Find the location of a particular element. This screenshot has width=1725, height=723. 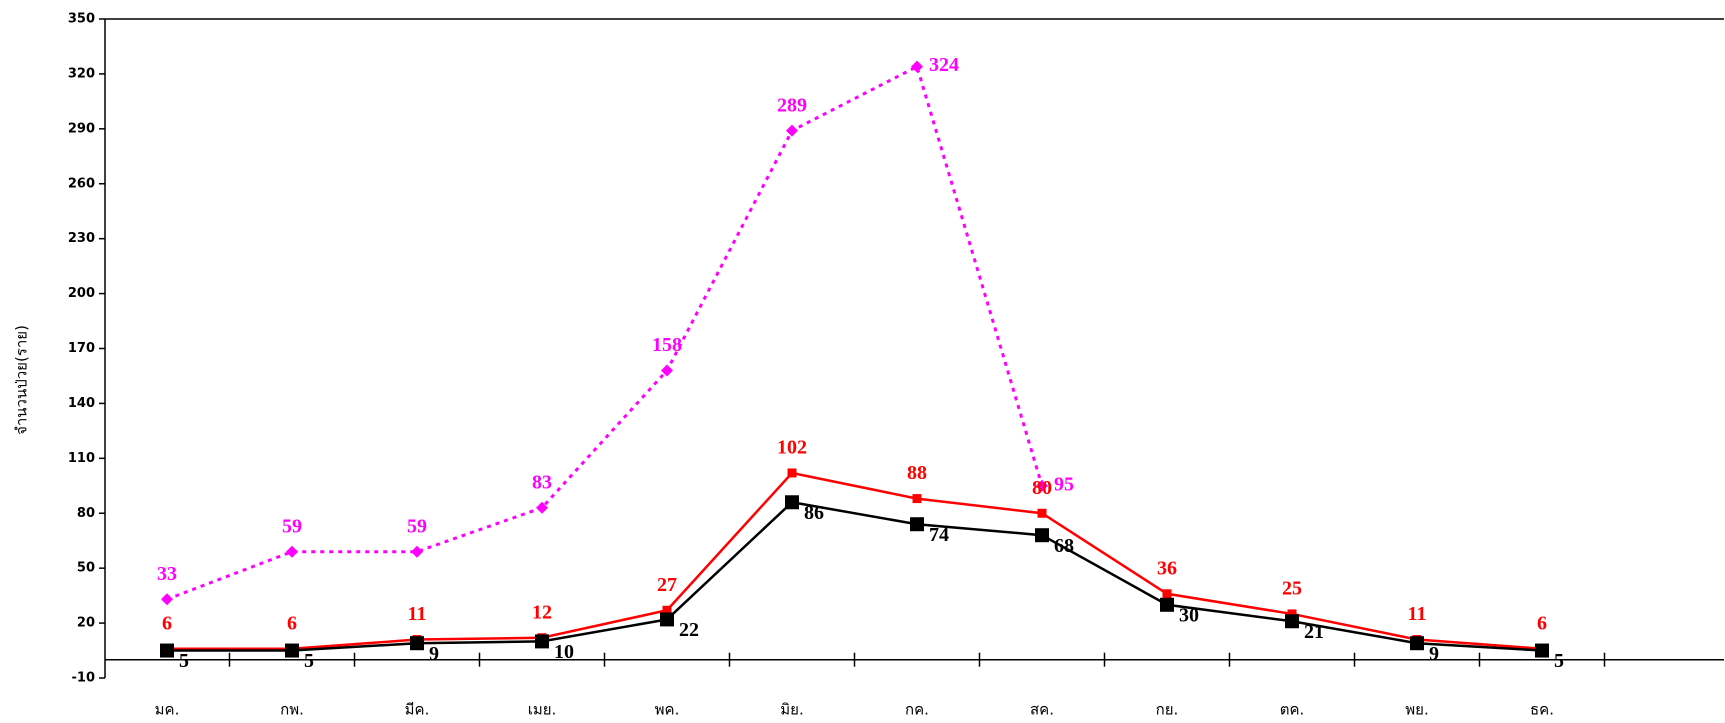

y-tick-label: 350 is located at coordinates (81, 19).